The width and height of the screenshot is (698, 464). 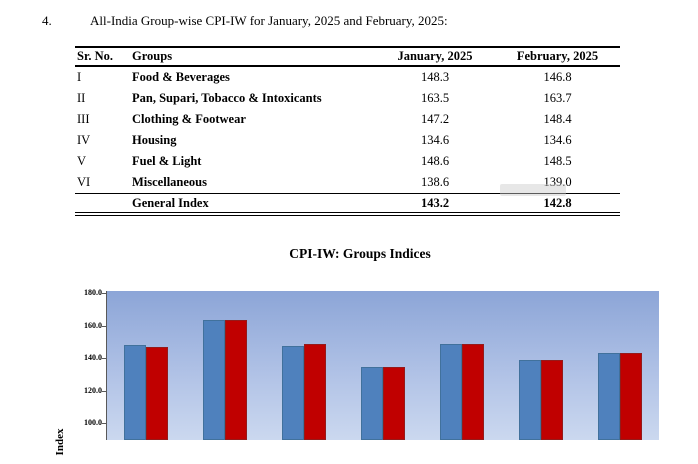 What do you see at coordinates (557, 77) in the screenshot?
I see `cell-feb: 146.8` at bounding box center [557, 77].